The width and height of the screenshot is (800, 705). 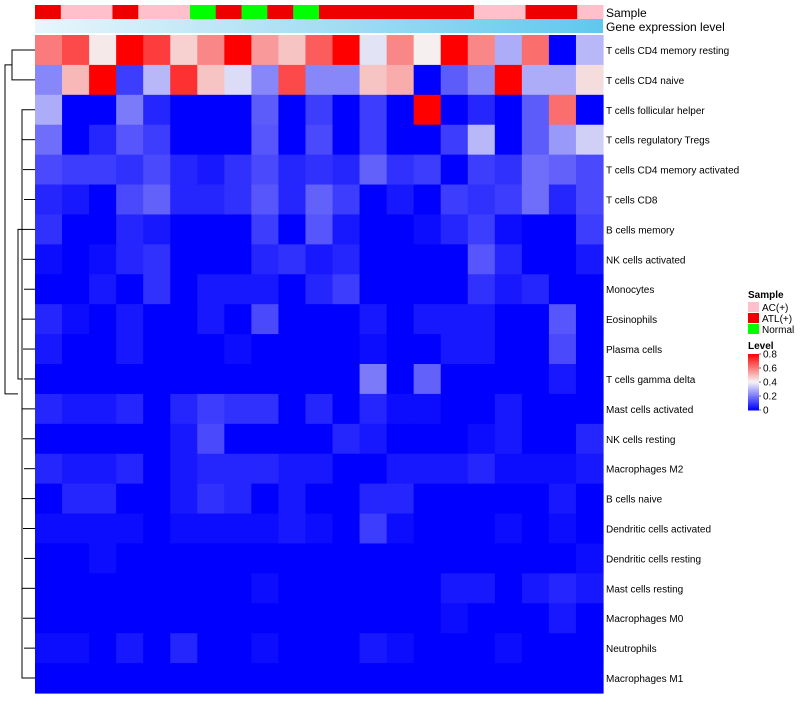 What do you see at coordinates (655, 111) in the screenshot?
I see `row-label: T cells follicular helper` at bounding box center [655, 111].